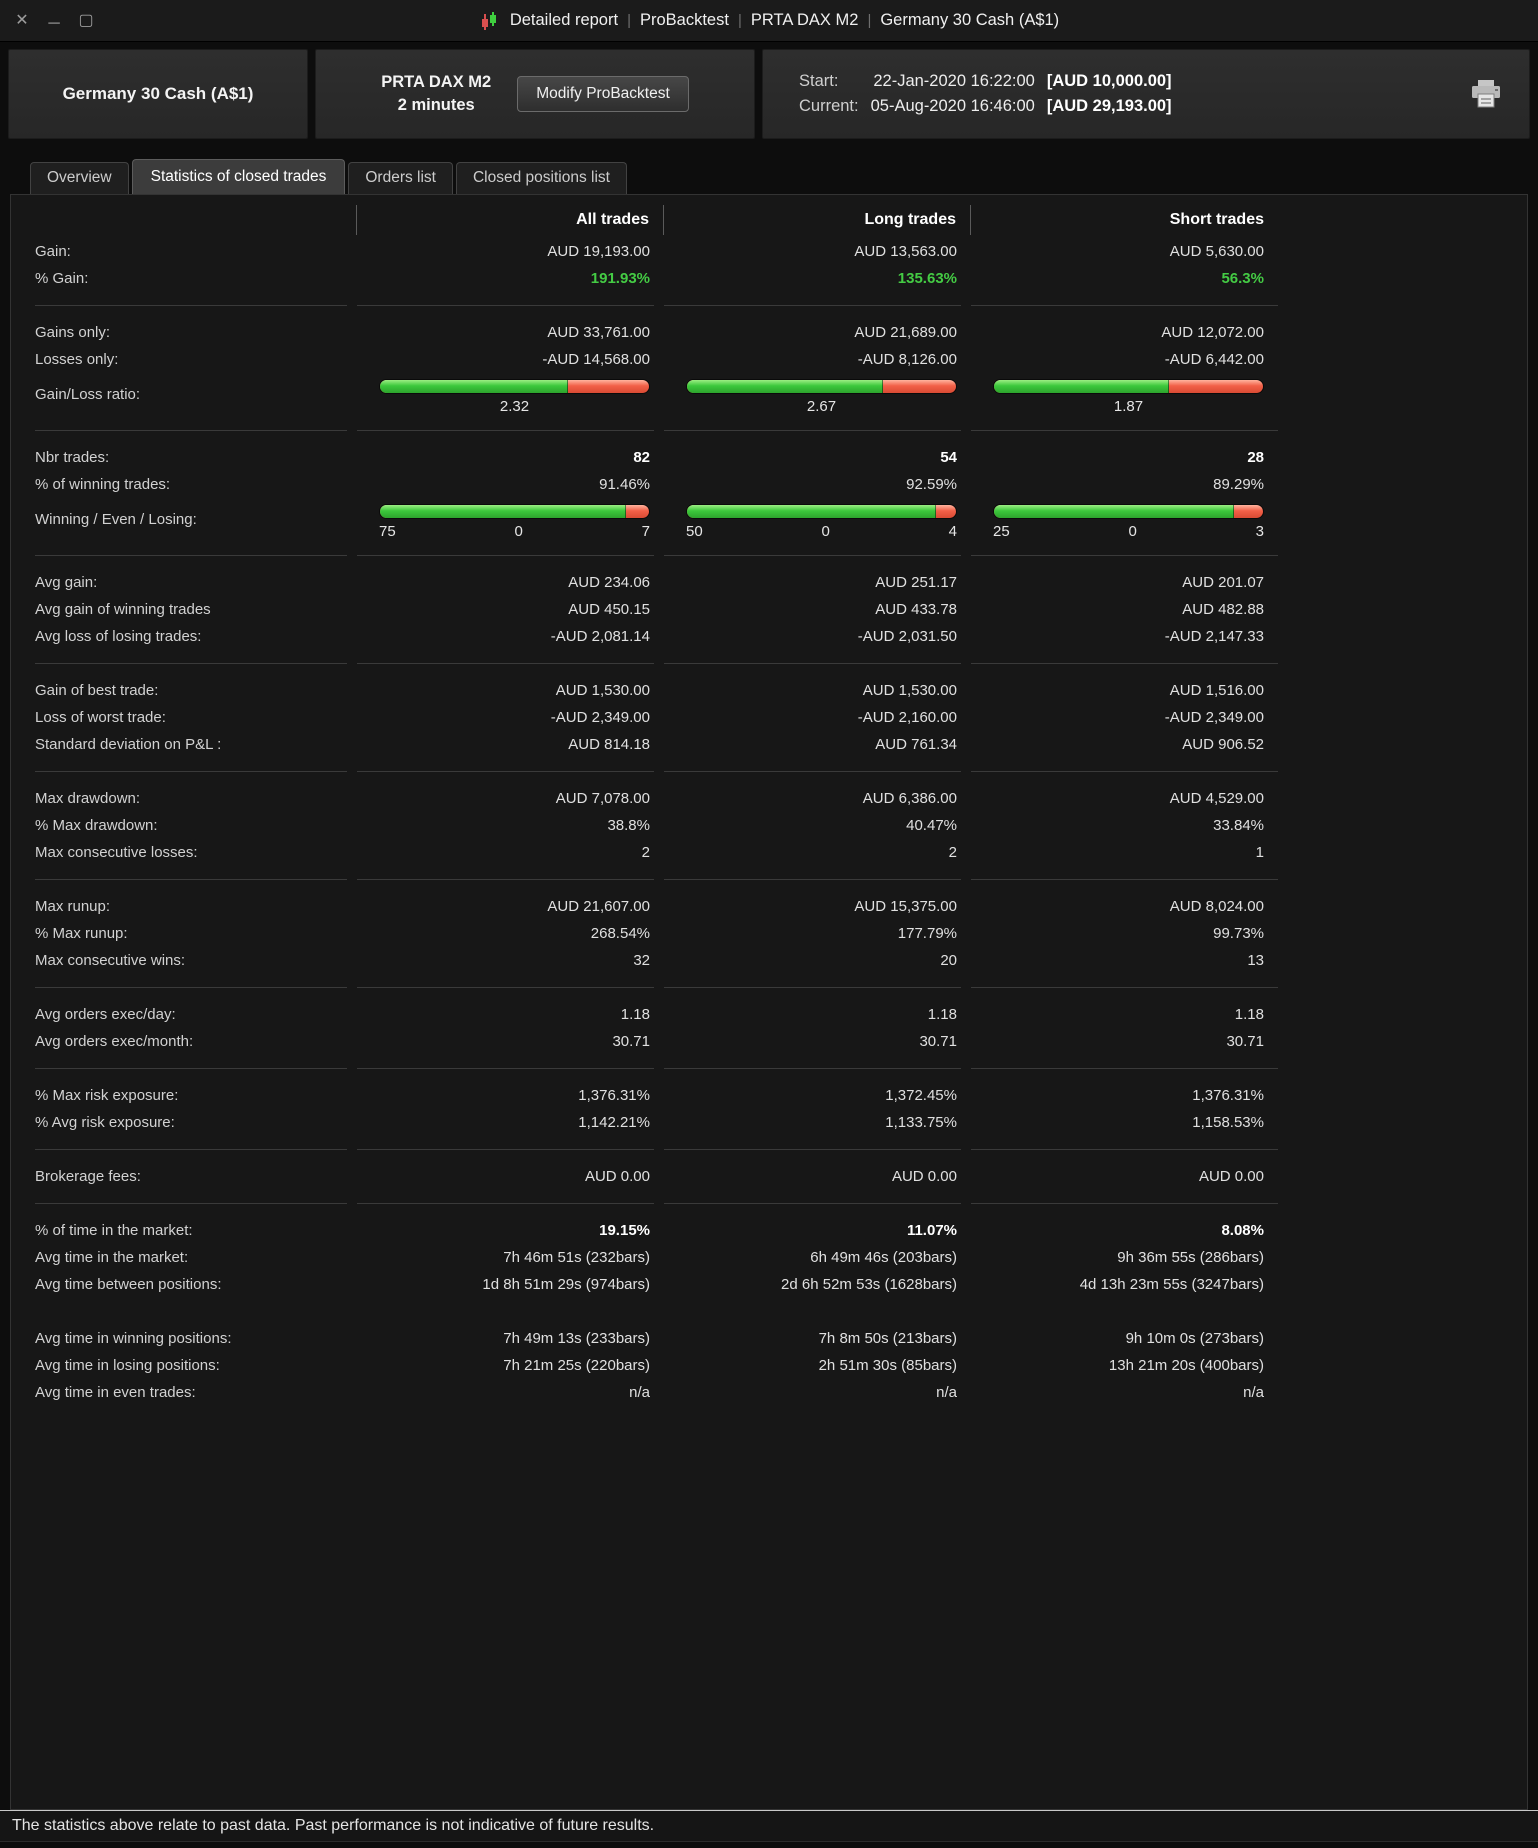 The image size is (1538, 1848). I want to click on table-header: All trades Long trades Short trades, so click(656, 220).